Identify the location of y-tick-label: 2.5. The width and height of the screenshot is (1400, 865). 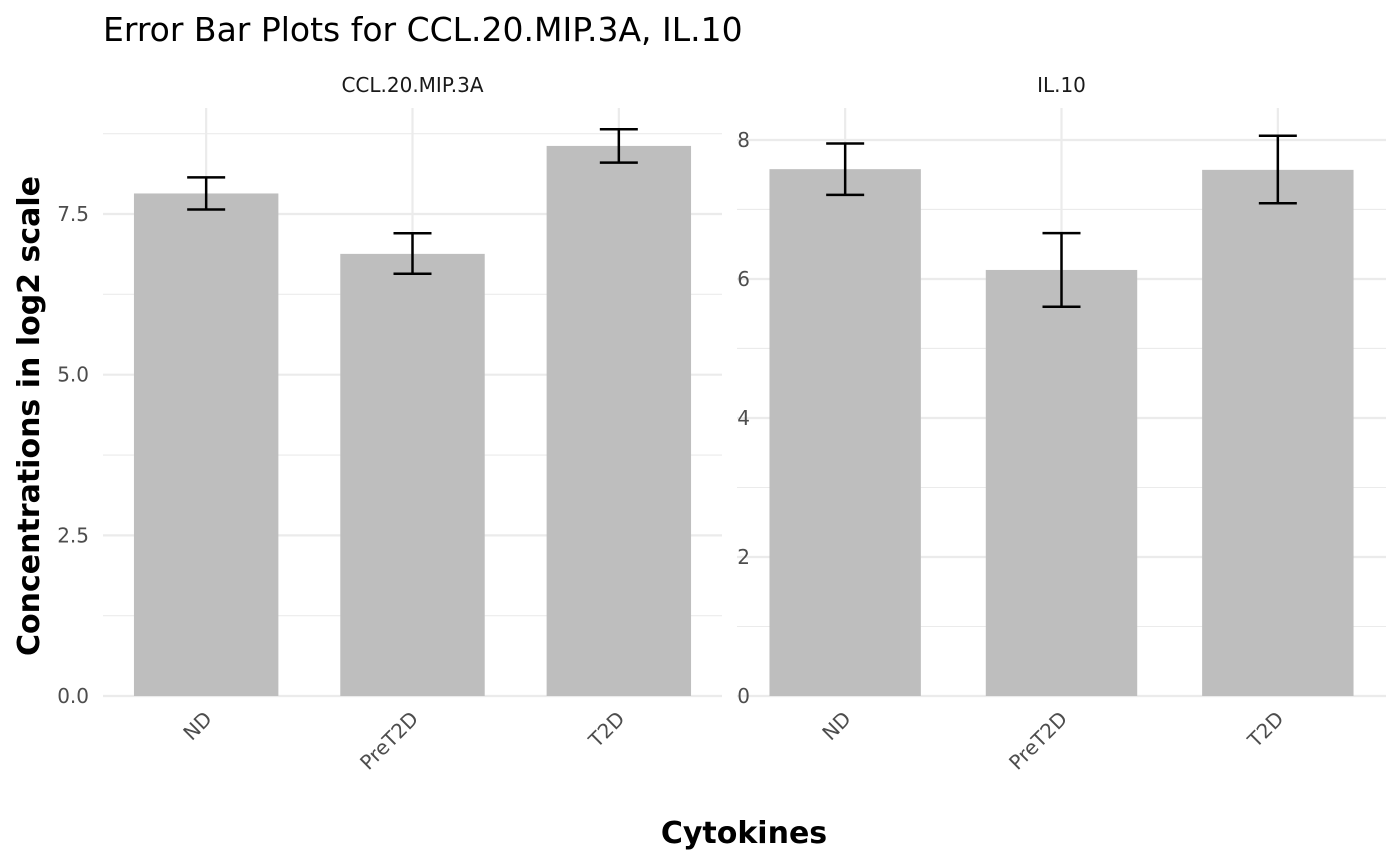
(73, 535).